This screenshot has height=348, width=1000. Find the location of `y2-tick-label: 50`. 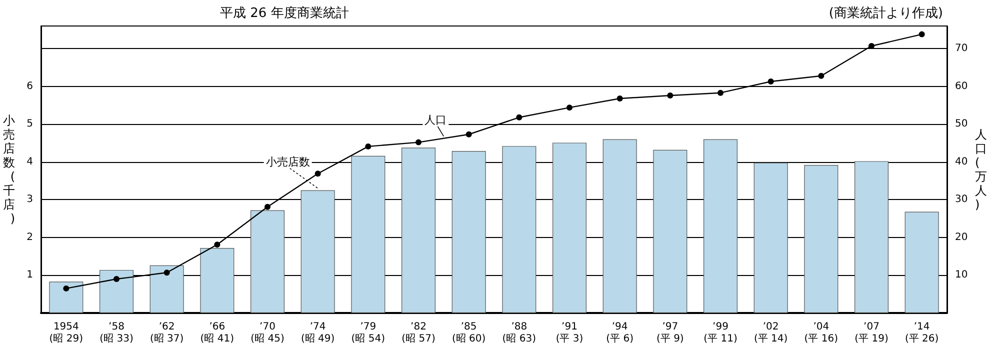

y2-tick-label: 50 is located at coordinates (961, 124).